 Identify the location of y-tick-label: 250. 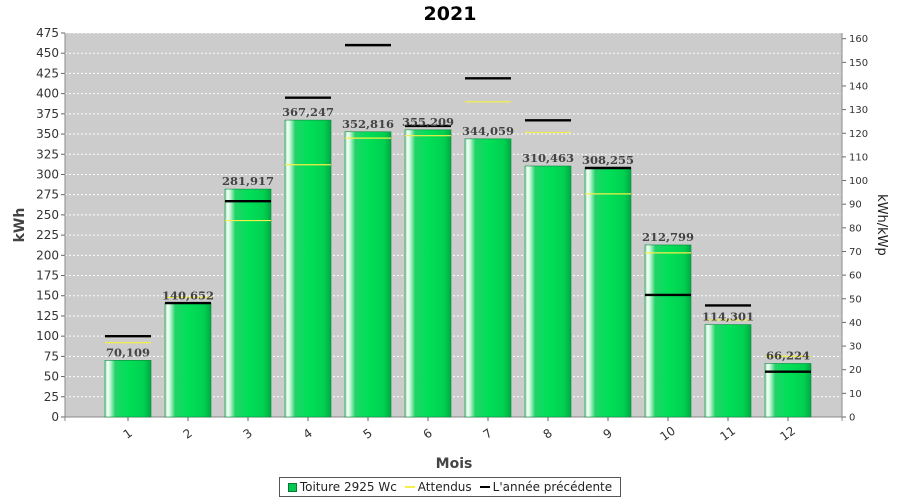
(47, 215).